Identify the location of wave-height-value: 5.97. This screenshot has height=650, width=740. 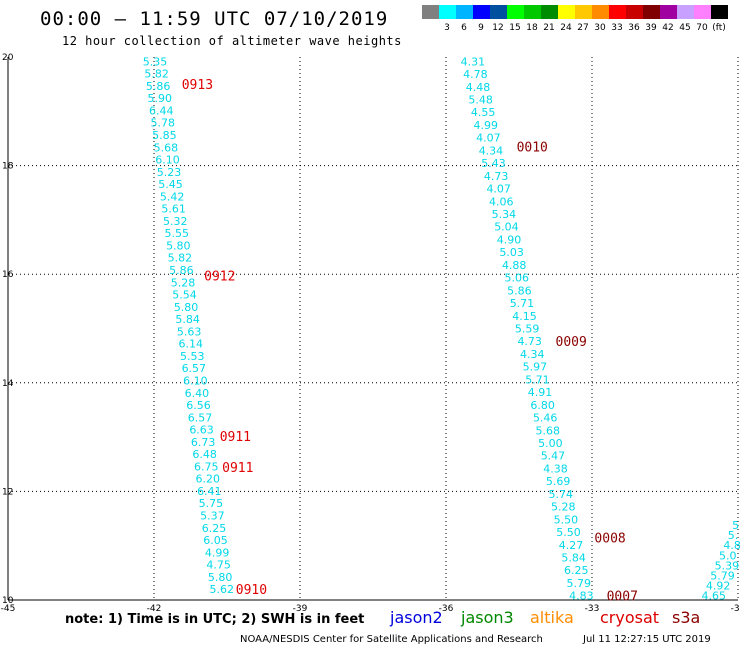
(535, 367).